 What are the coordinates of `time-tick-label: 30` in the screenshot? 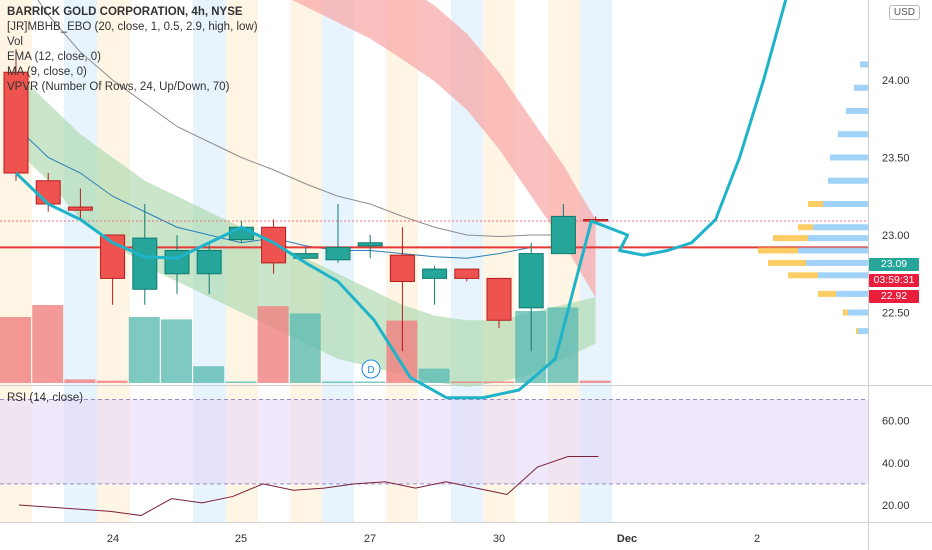 It's located at (499, 539).